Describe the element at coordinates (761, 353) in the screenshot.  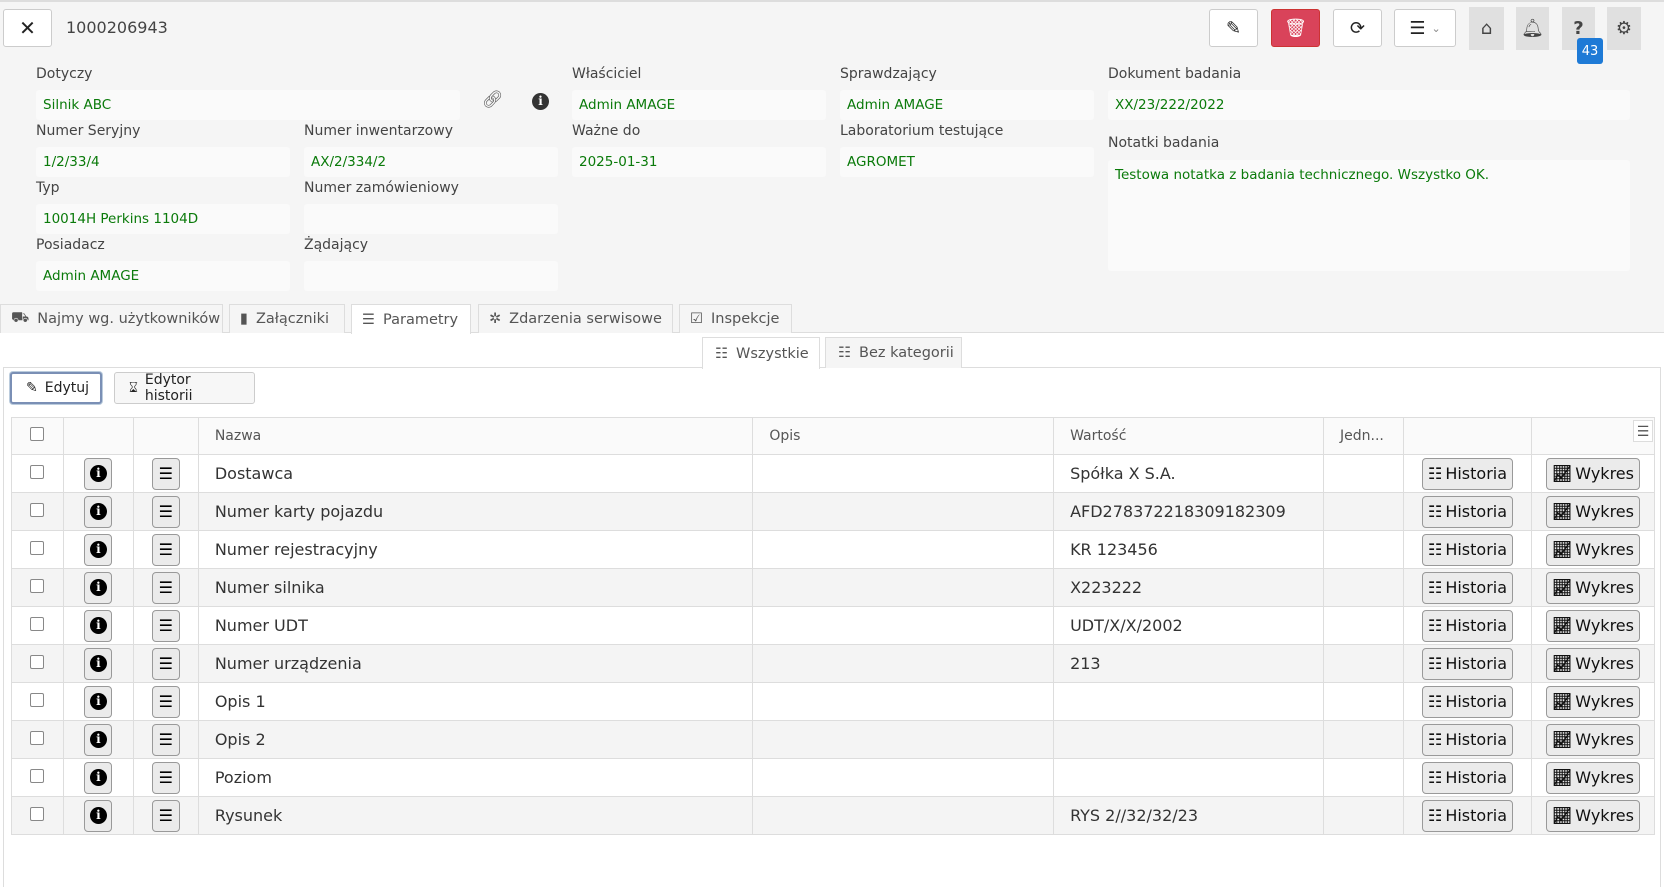
I see `subtab-wszystkie: ☷ Wszystkie` at that location.